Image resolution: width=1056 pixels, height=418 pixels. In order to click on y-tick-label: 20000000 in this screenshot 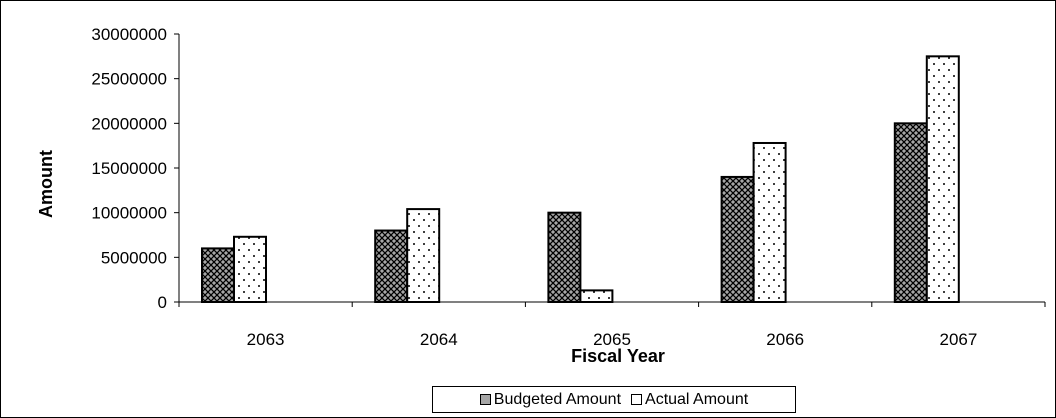, I will do `click(129, 123)`.